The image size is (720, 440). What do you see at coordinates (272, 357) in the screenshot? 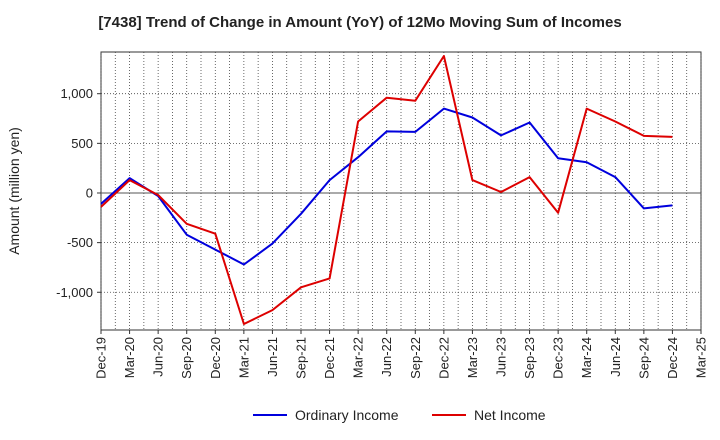
I see `x-tick-label: Jun-21` at bounding box center [272, 357].